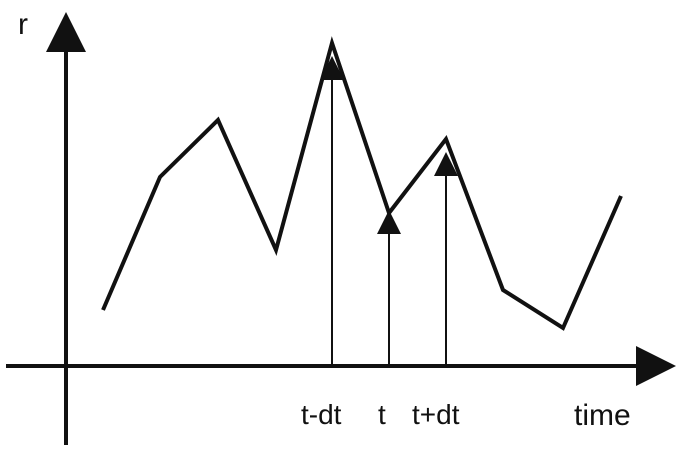 The width and height of the screenshot is (678, 450). Describe the element at coordinates (382, 414) in the screenshot. I see `marker-label-t: t` at that location.